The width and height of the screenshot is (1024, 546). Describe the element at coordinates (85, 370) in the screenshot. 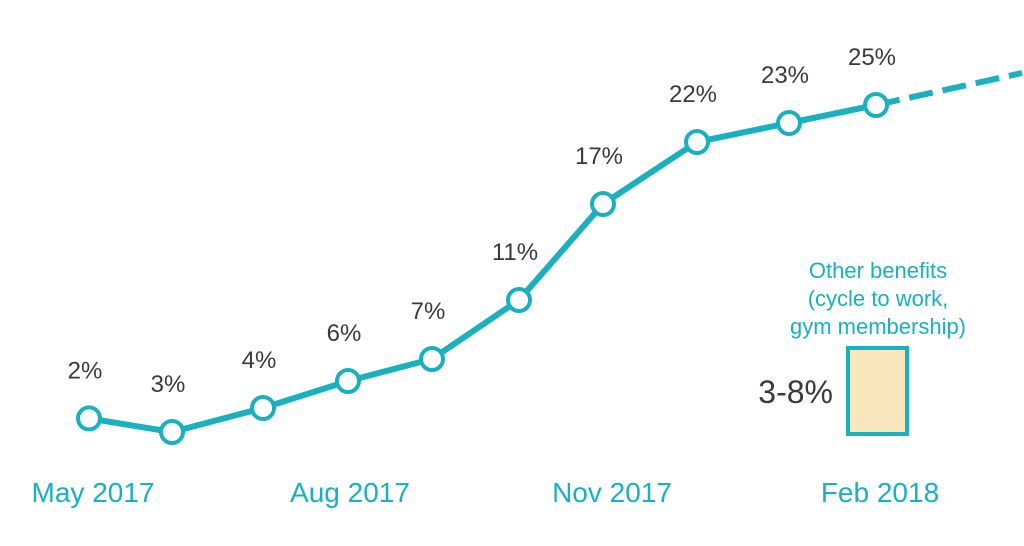

I see `value-label-1: 2%` at that location.